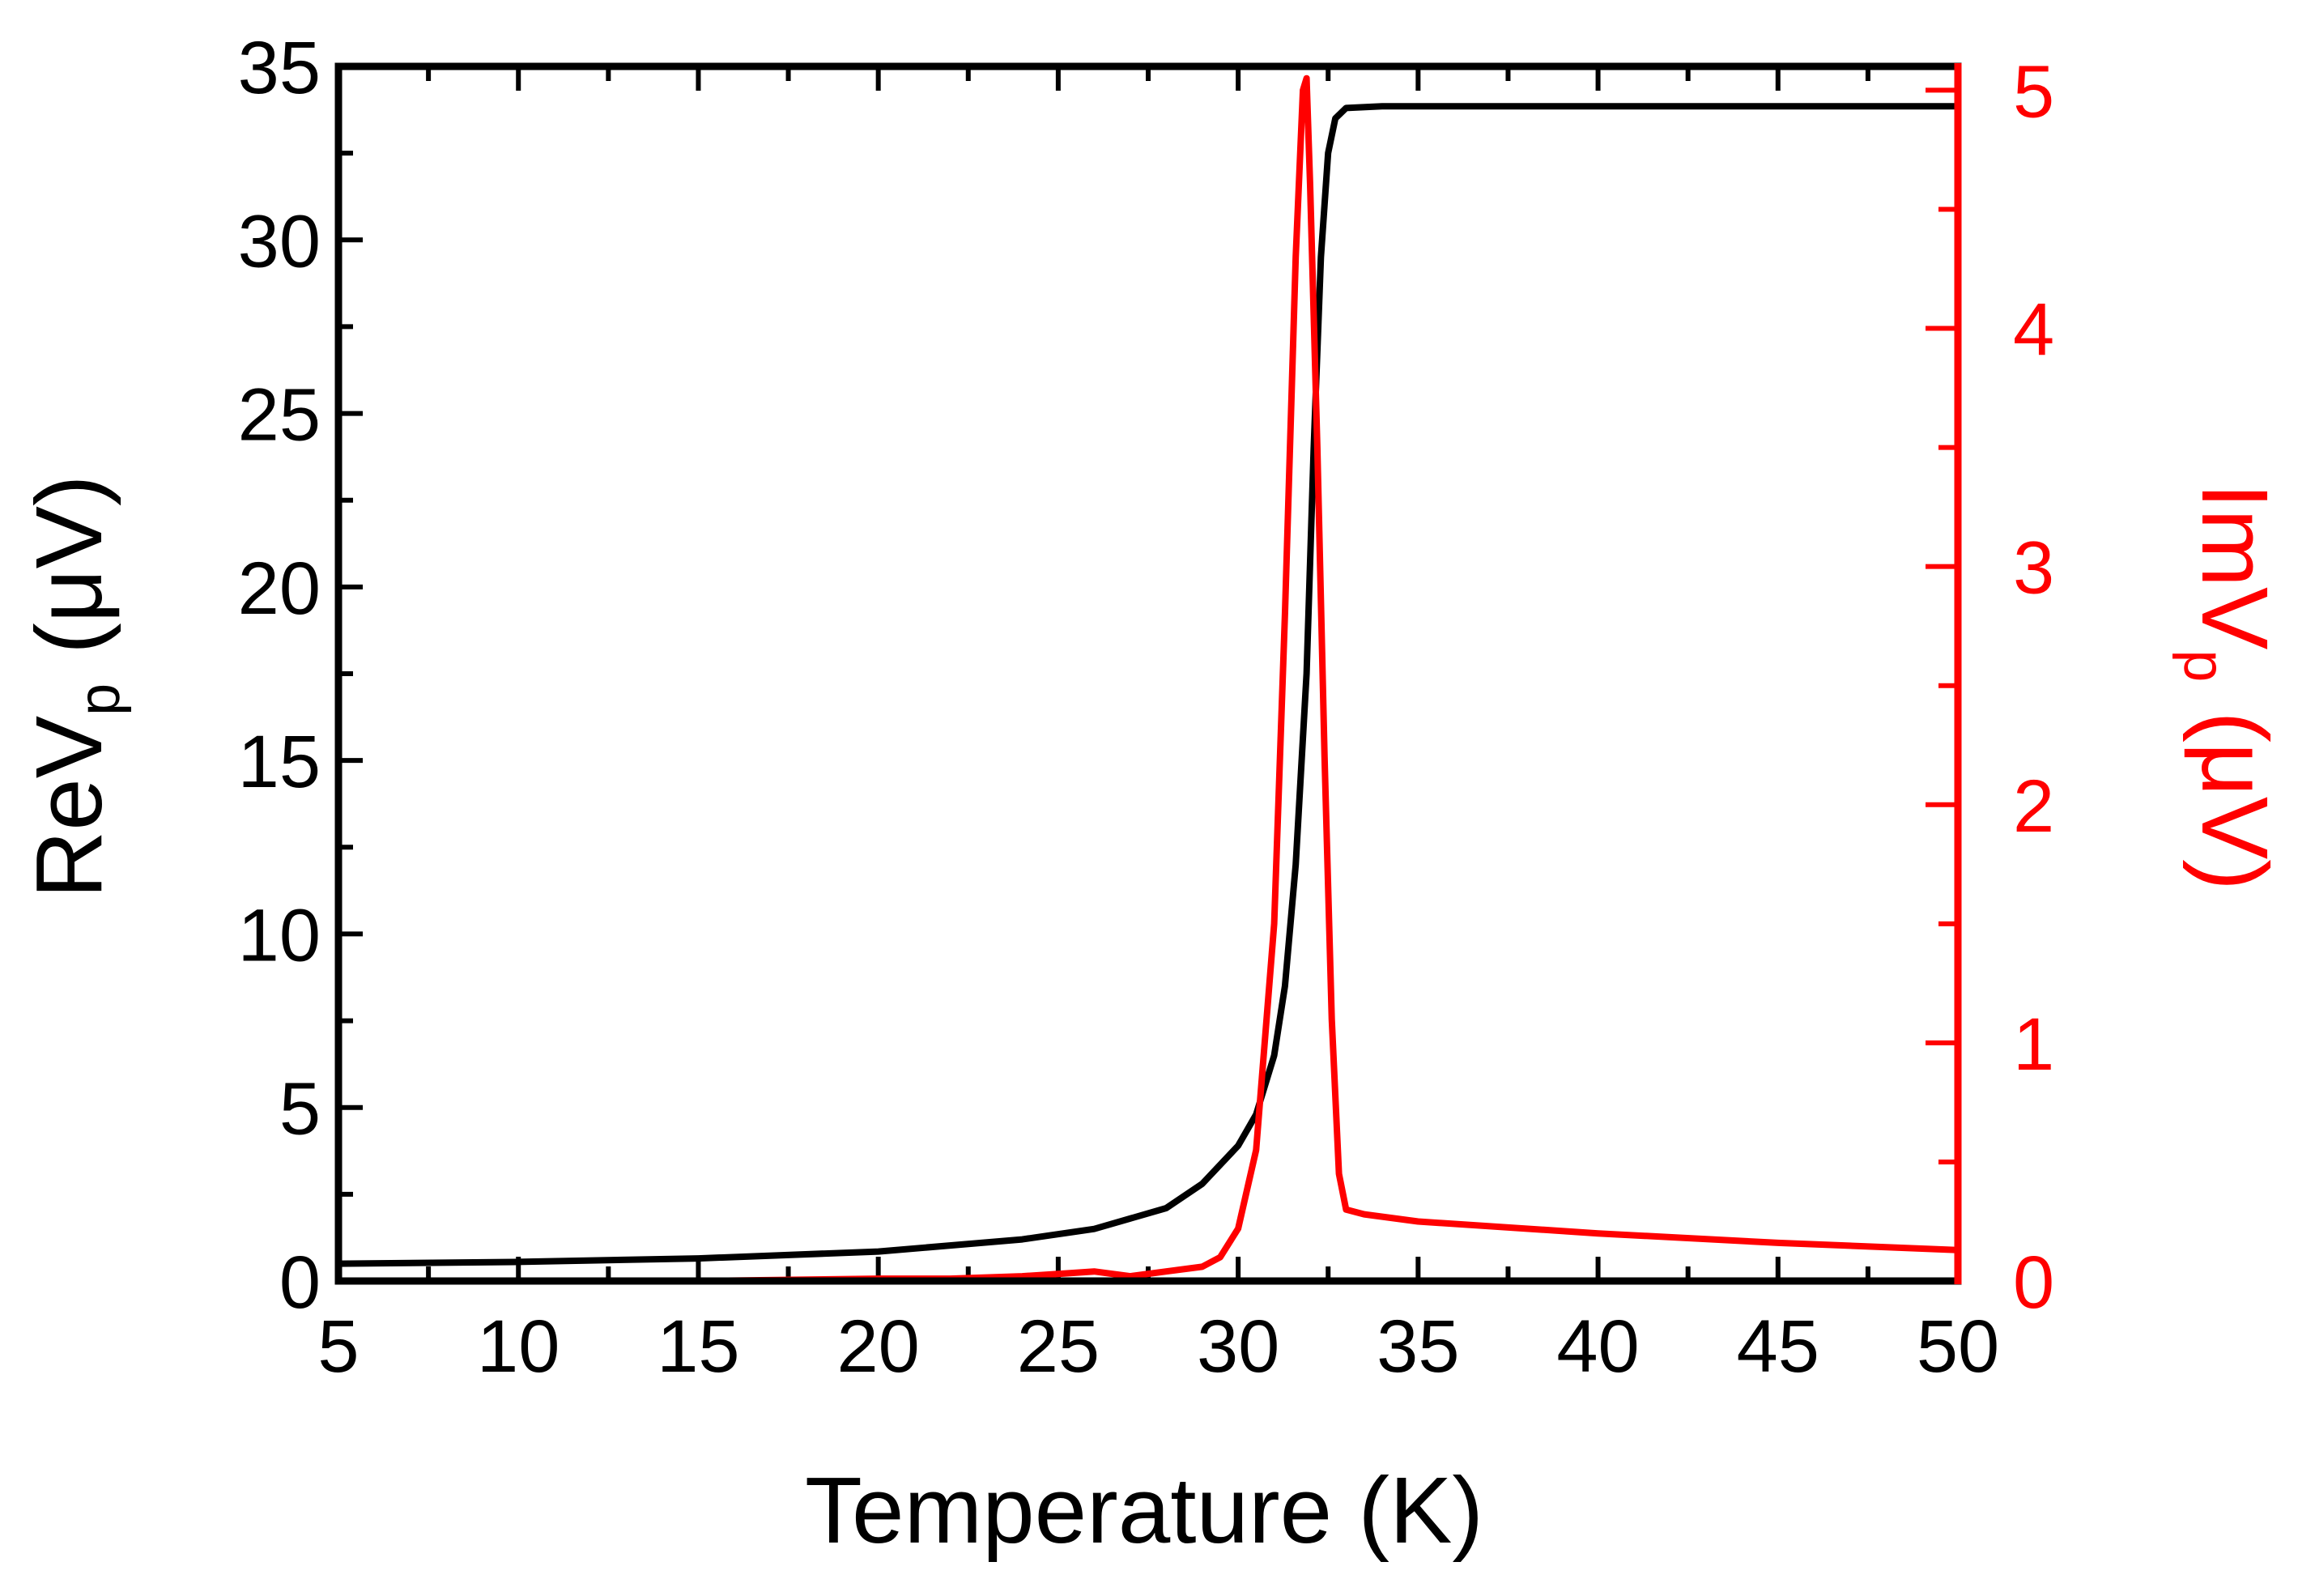 The image size is (2298, 1596). Describe the element at coordinates (877, 1346) in the screenshot. I see `x-tick-label: 20` at that location.